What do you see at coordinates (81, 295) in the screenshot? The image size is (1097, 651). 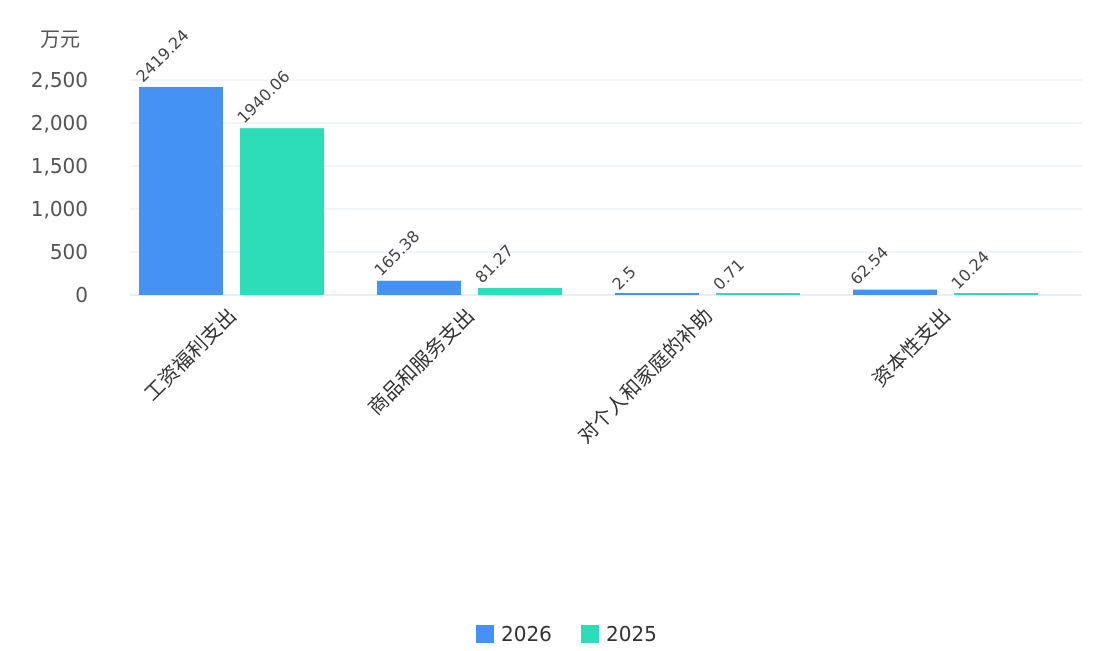 I see `y-tick-label: 0` at bounding box center [81, 295].